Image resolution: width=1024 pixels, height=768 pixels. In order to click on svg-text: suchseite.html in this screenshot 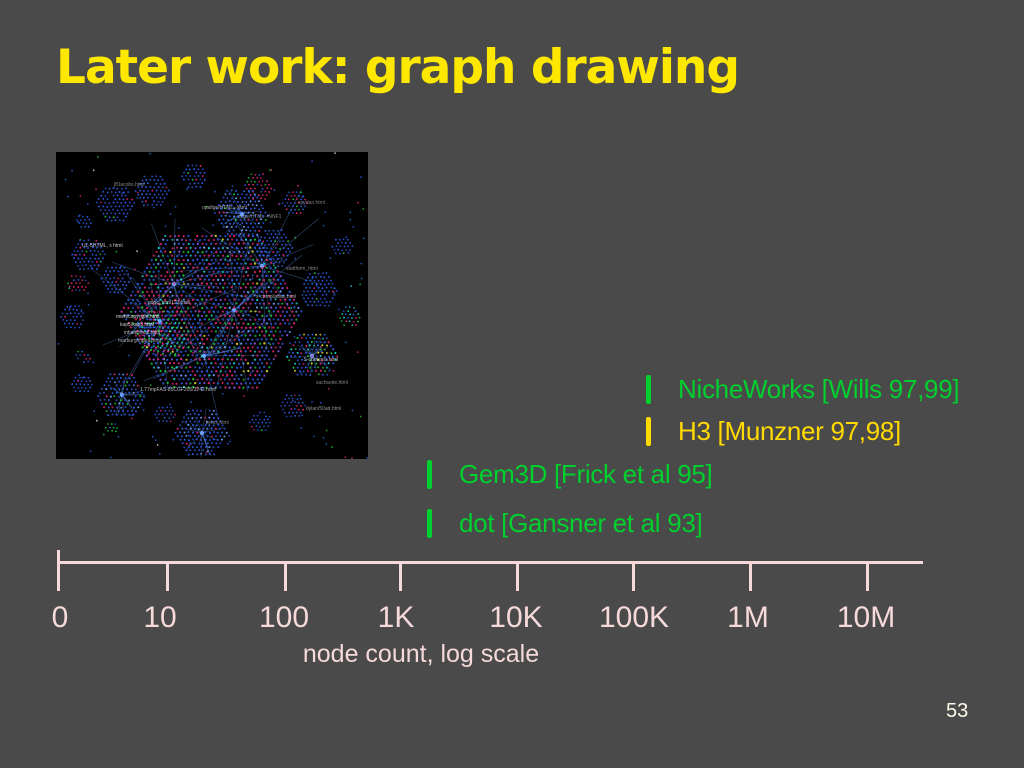, I will do `click(332, 383)`.